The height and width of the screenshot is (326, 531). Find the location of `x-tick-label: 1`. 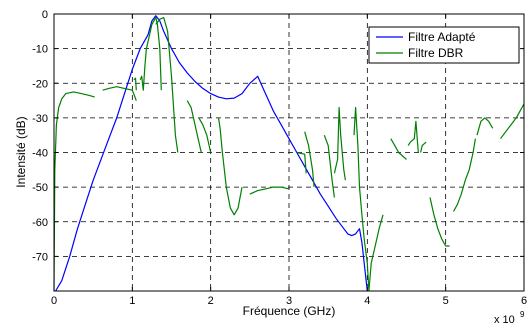

x-tick-label: 1 is located at coordinates (132, 301).